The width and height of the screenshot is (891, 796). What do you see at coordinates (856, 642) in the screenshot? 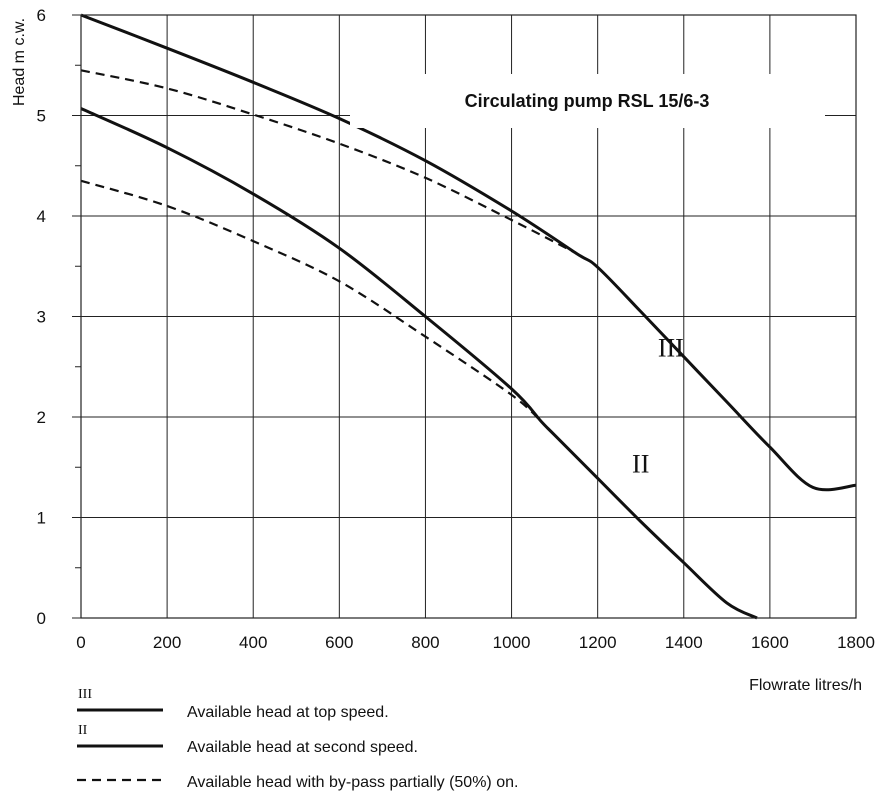
I see `x-tick-label: 1800` at bounding box center [856, 642].